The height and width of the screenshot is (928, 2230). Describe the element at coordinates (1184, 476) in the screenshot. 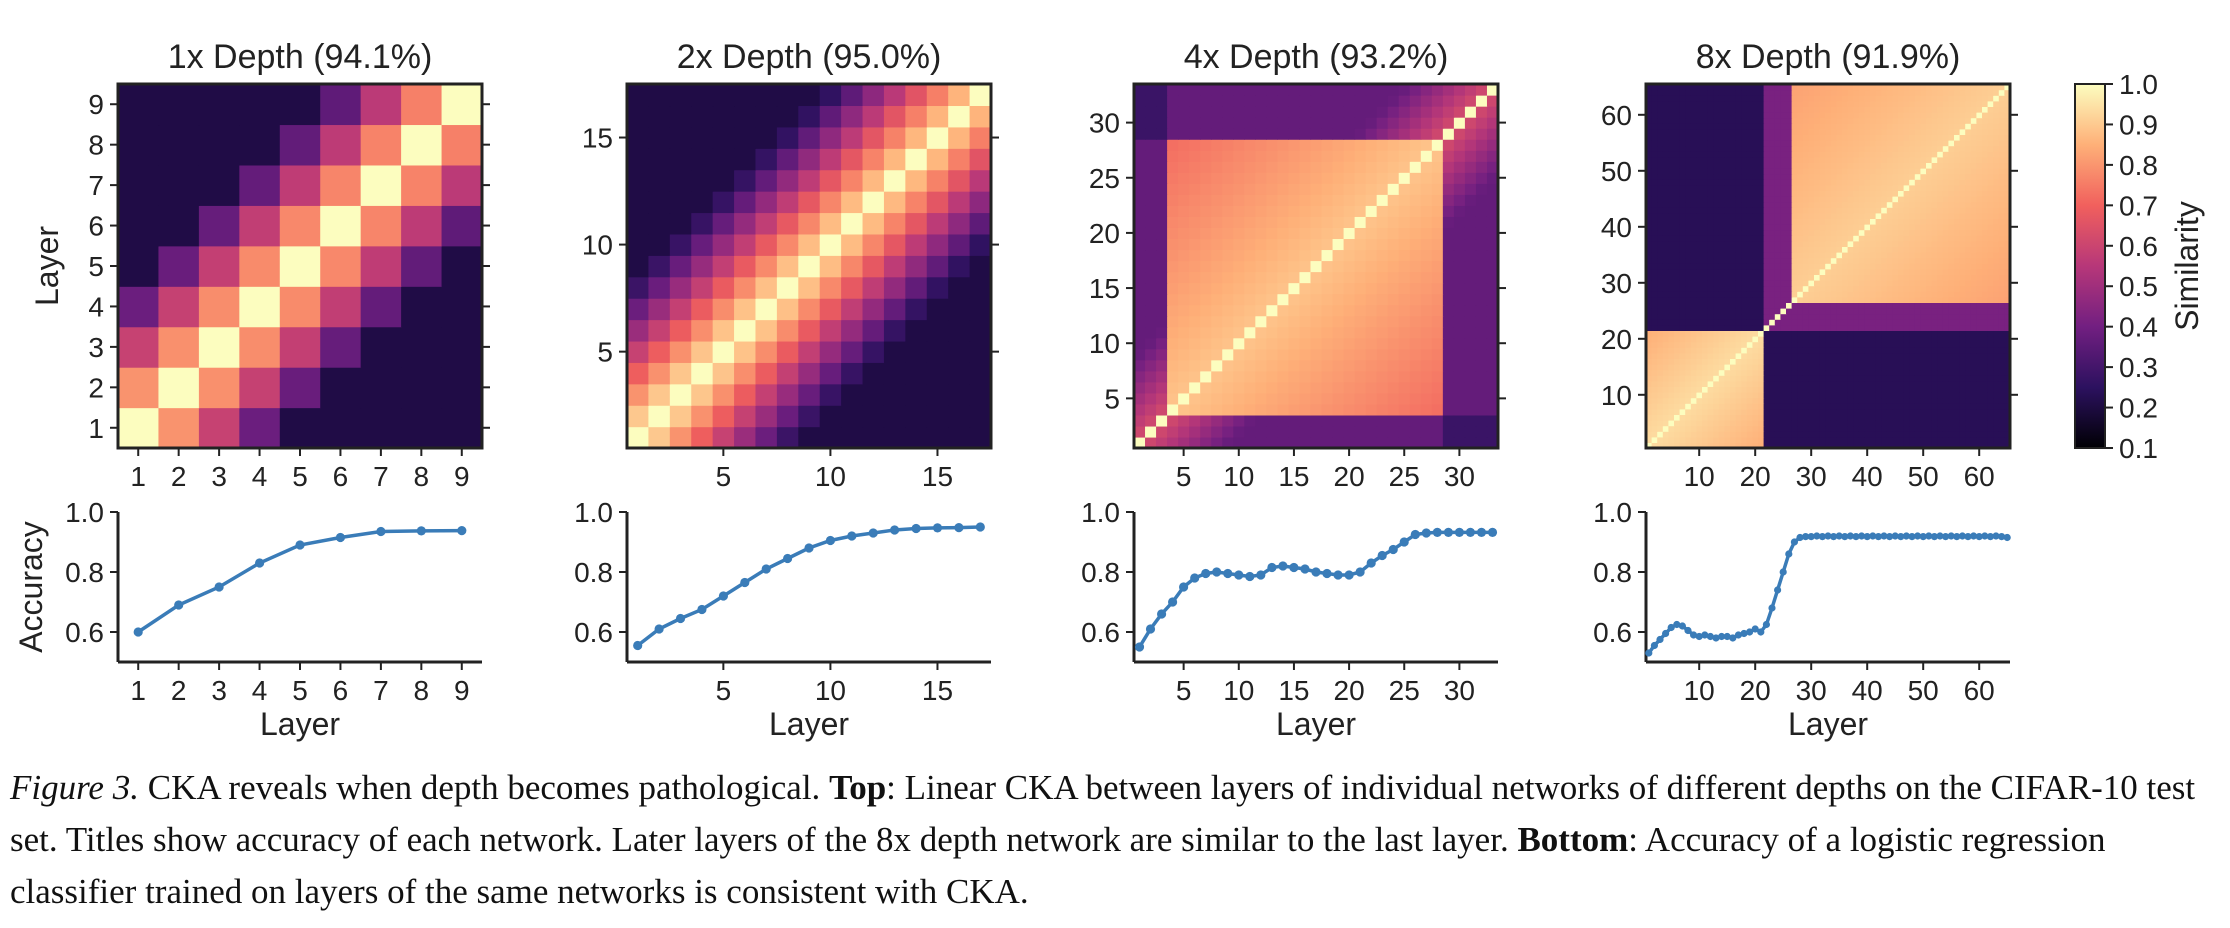

I see `x-tick-label: 5` at that location.